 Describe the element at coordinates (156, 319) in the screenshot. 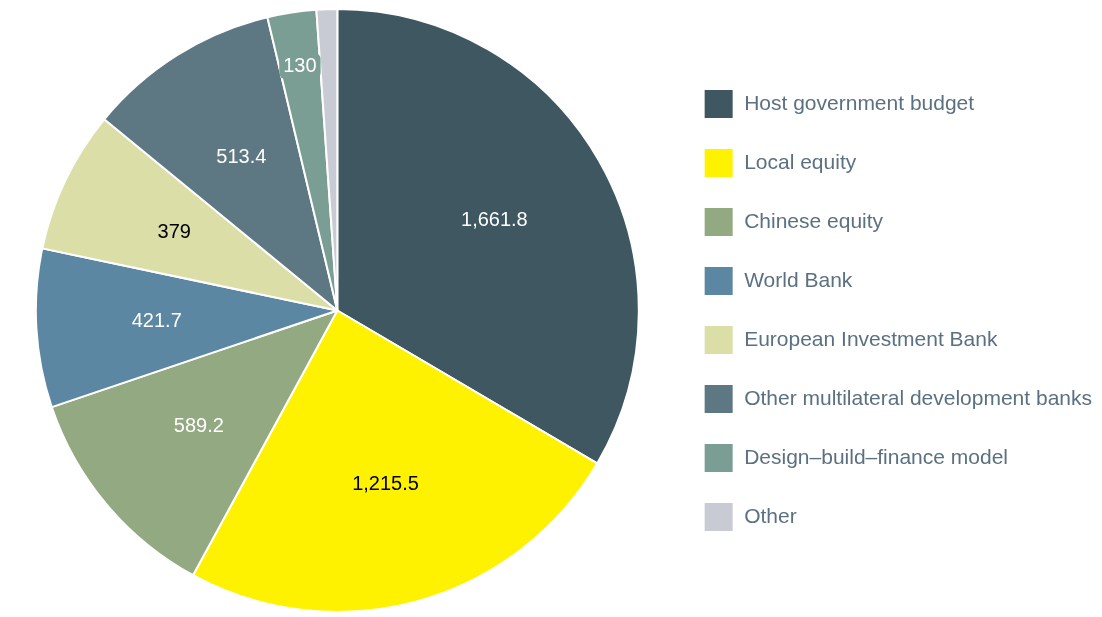

I see `data-label: 421.7` at that location.